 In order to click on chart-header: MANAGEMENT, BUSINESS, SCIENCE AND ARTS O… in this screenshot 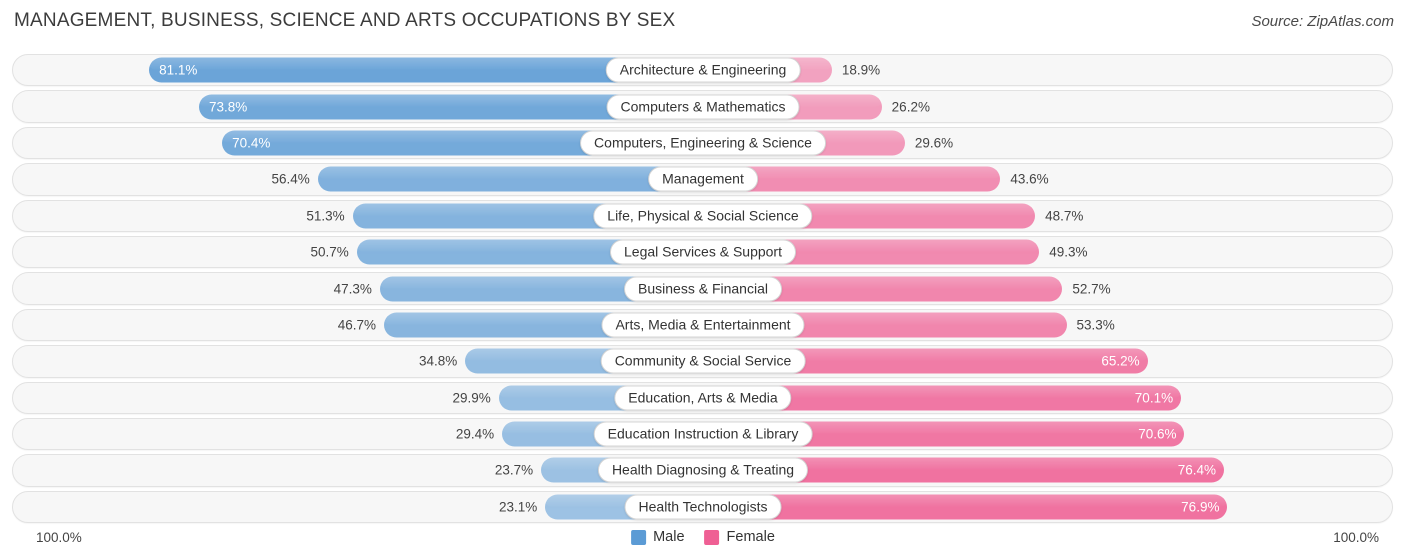, I will do `click(703, 22)`.